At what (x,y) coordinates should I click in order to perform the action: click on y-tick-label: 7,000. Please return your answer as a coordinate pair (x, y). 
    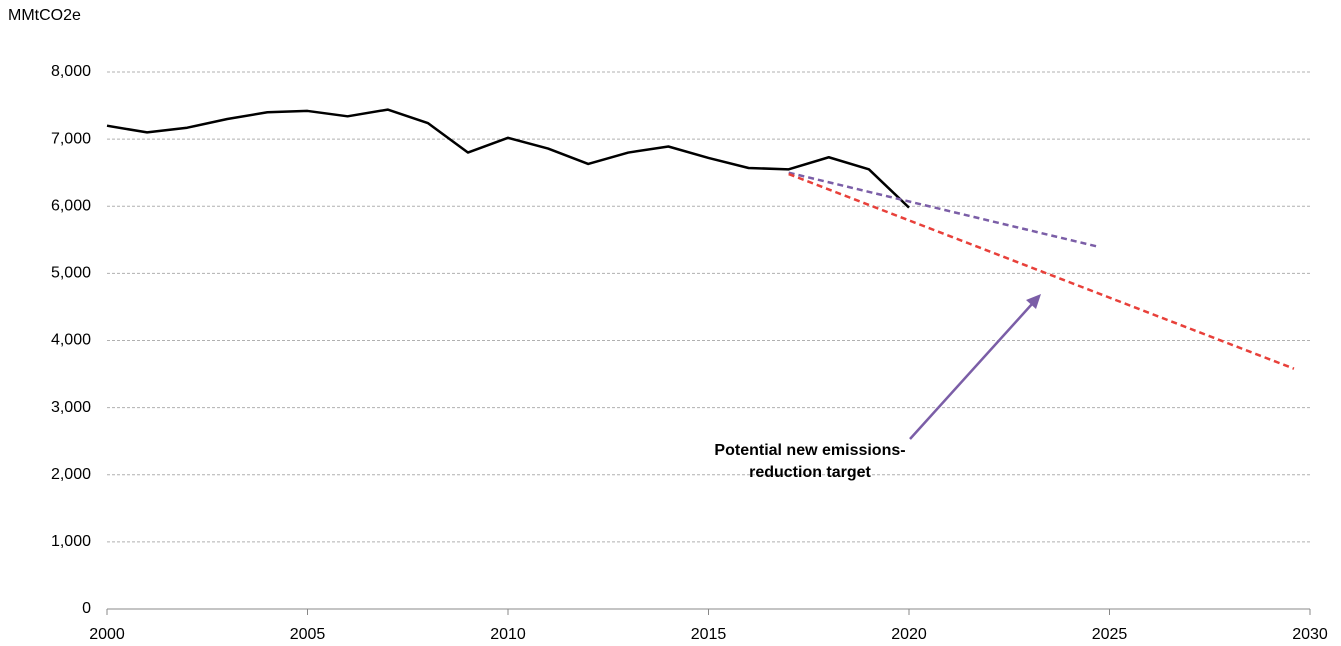
    Looking at the image, I should click on (71, 138).